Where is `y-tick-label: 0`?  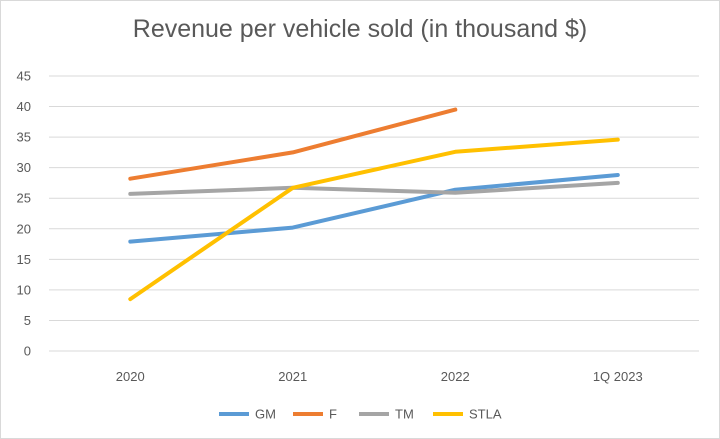
y-tick-label: 0 is located at coordinates (27, 351).